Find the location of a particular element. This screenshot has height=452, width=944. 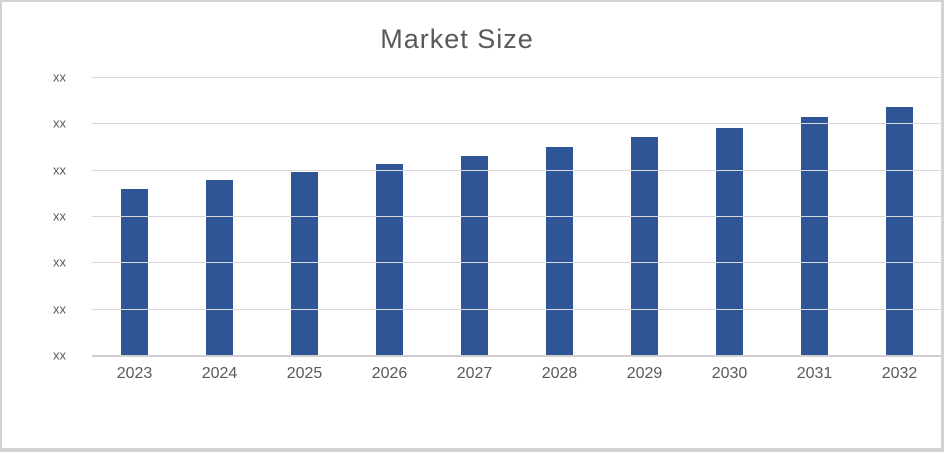

bar-slot-2026 is located at coordinates (389, 216).